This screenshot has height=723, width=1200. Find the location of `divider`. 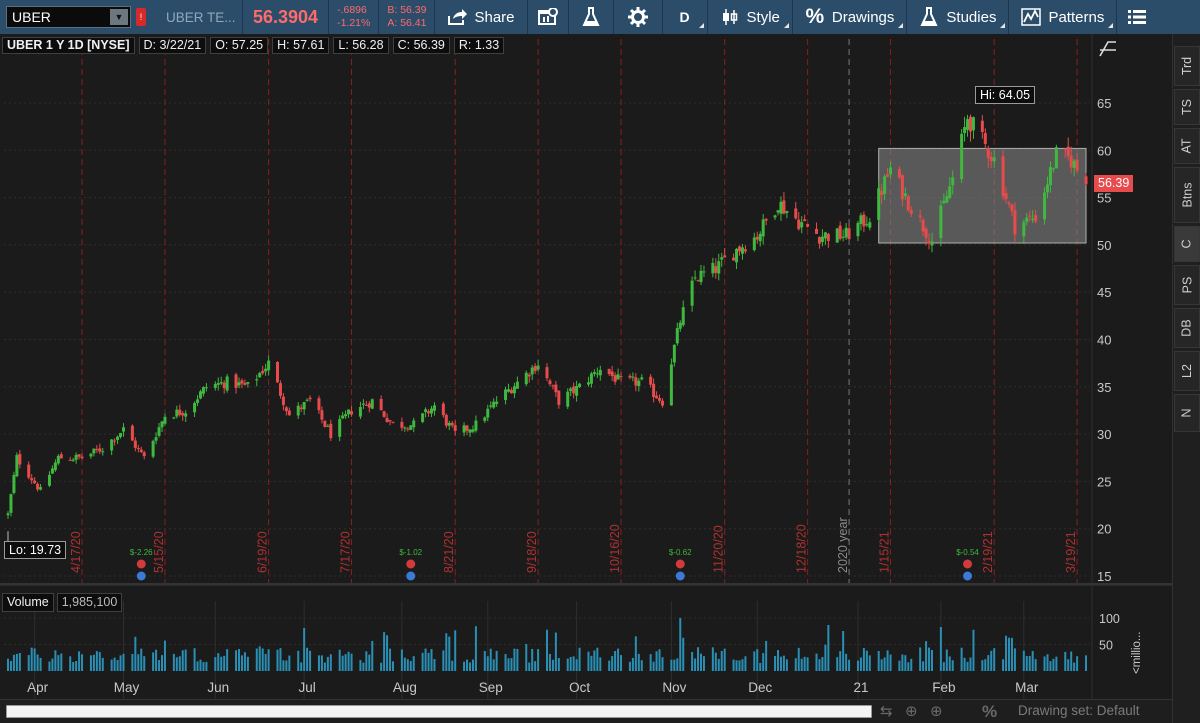

divider is located at coordinates (1009, 17).